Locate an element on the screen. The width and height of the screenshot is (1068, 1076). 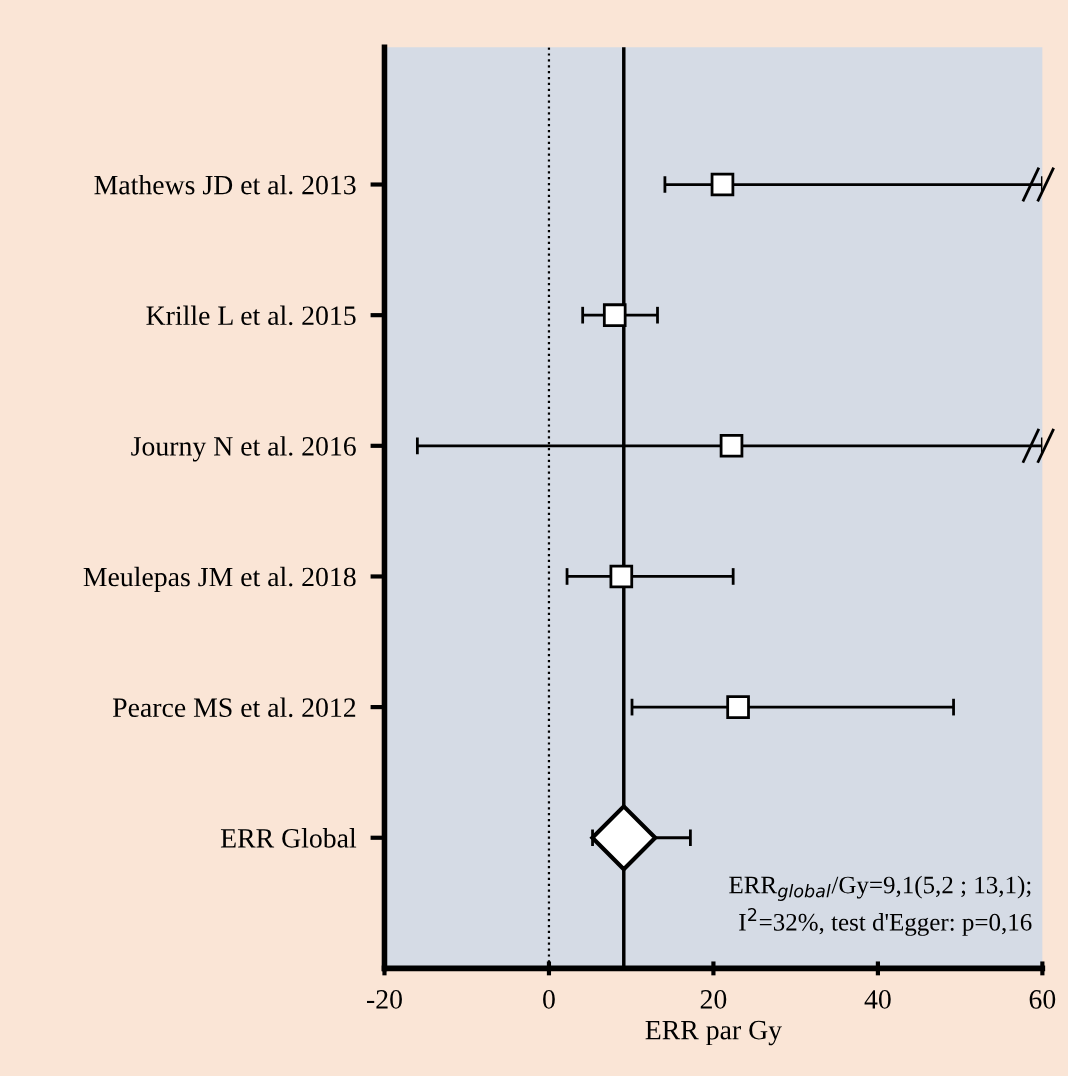
y-tick-label: Mathews JD et al. 2013 is located at coordinates (225, 184).